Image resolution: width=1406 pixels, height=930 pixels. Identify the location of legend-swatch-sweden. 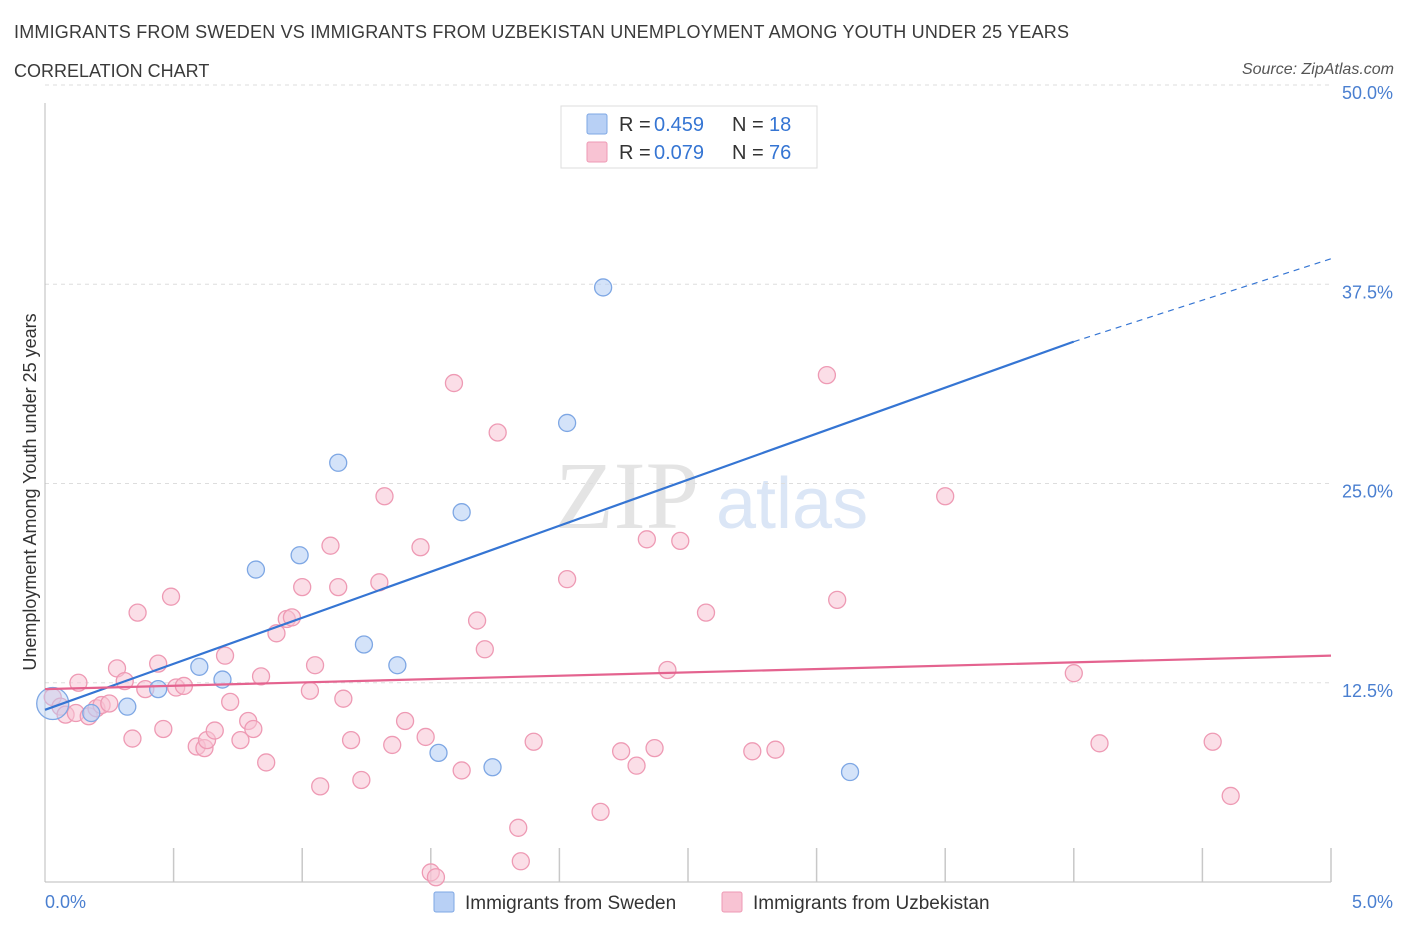
(597, 124).